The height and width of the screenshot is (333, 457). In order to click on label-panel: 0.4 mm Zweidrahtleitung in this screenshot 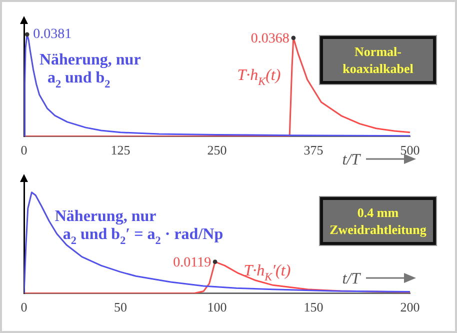, I will do `click(378, 221)`.